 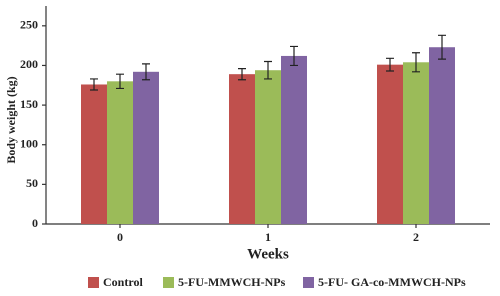 What do you see at coordinates (232, 282) in the screenshot?
I see `legend-label: 5-FU-MMWCH-NPs` at bounding box center [232, 282].